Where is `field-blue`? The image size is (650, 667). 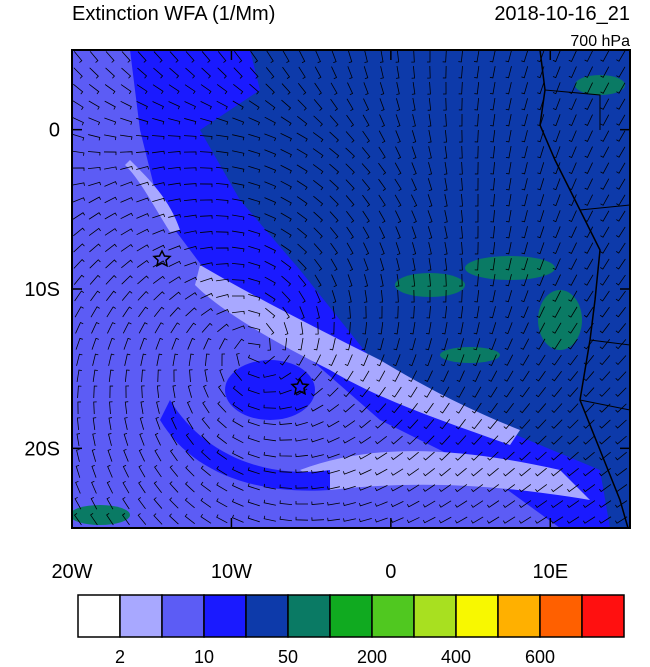 field-blue is located at coordinates (245, 445).